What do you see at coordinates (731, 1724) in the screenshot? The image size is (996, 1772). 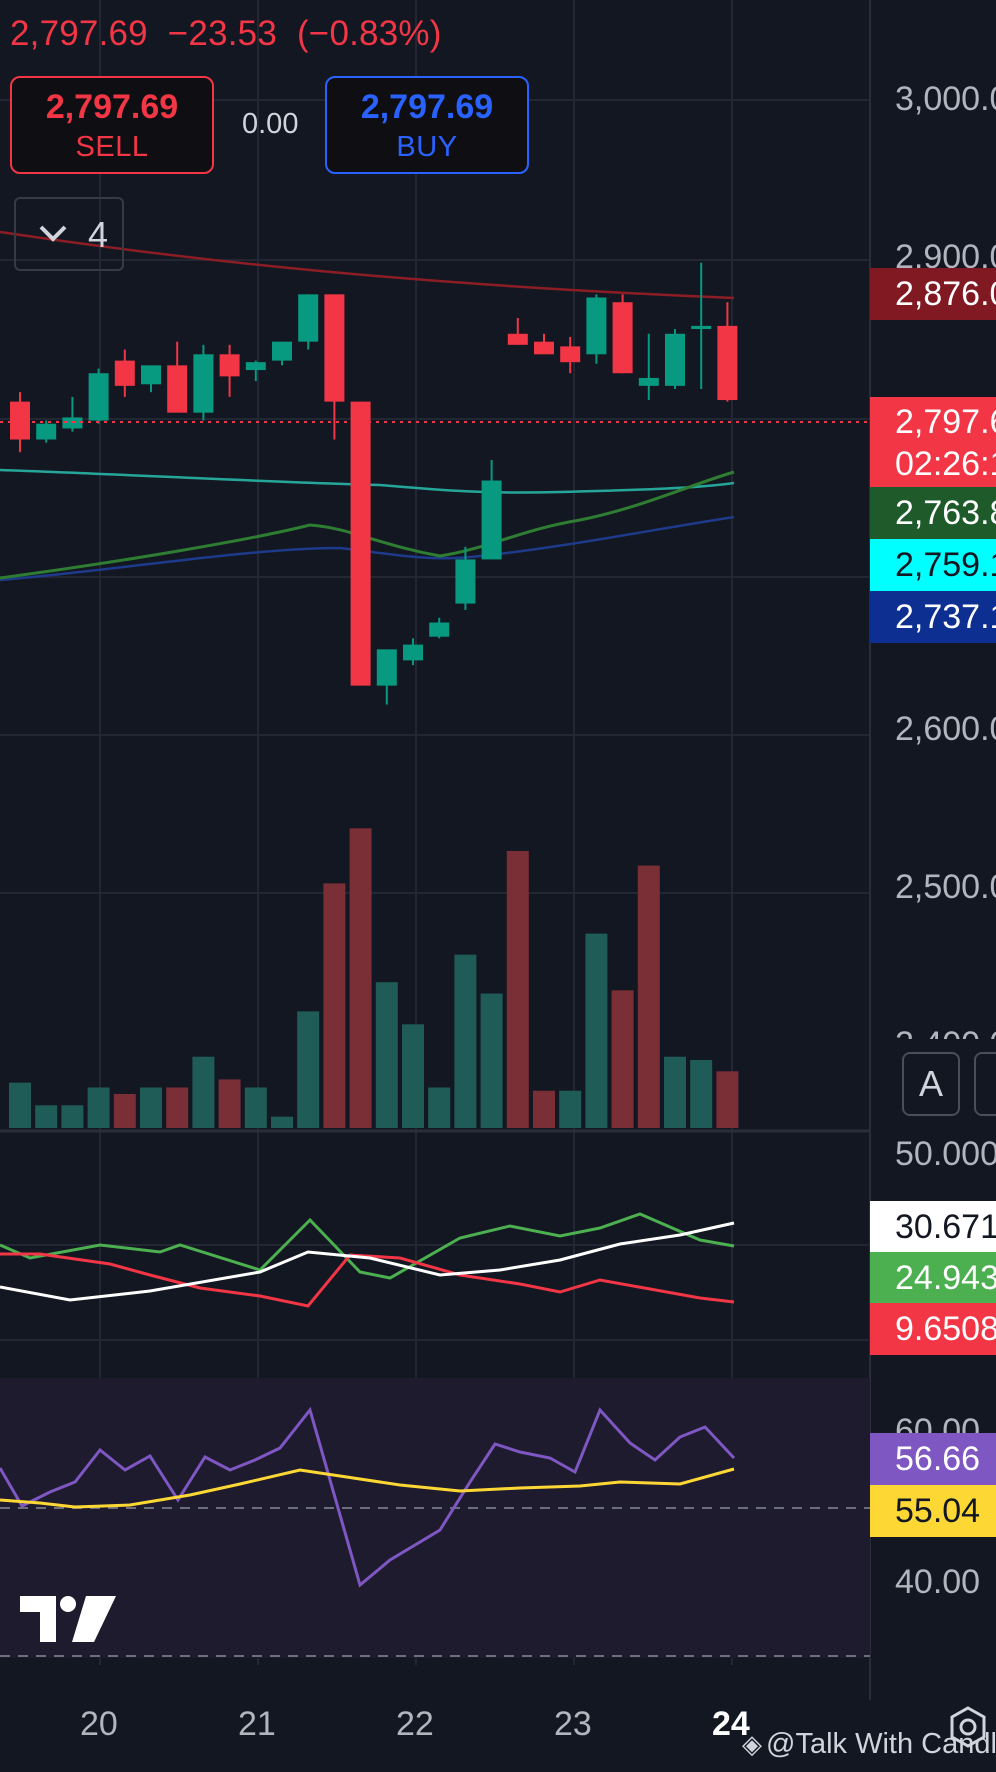 I see `time-axis-label-current: 24` at bounding box center [731, 1724].